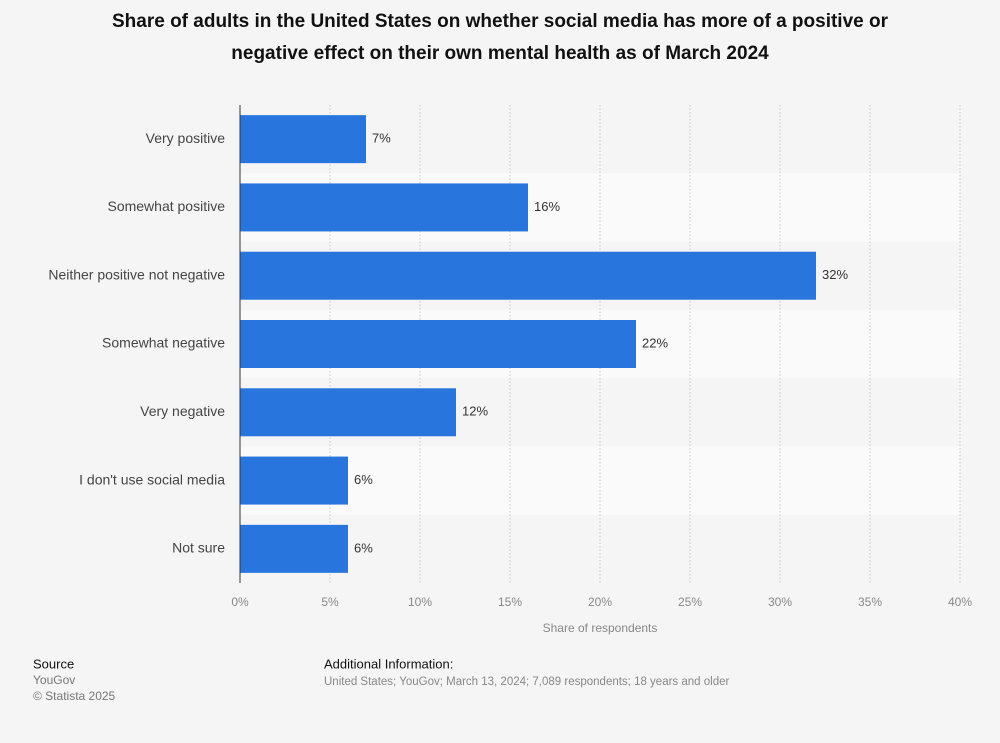  What do you see at coordinates (166, 206) in the screenshot?
I see `y-tick-label: Somewhat positive` at bounding box center [166, 206].